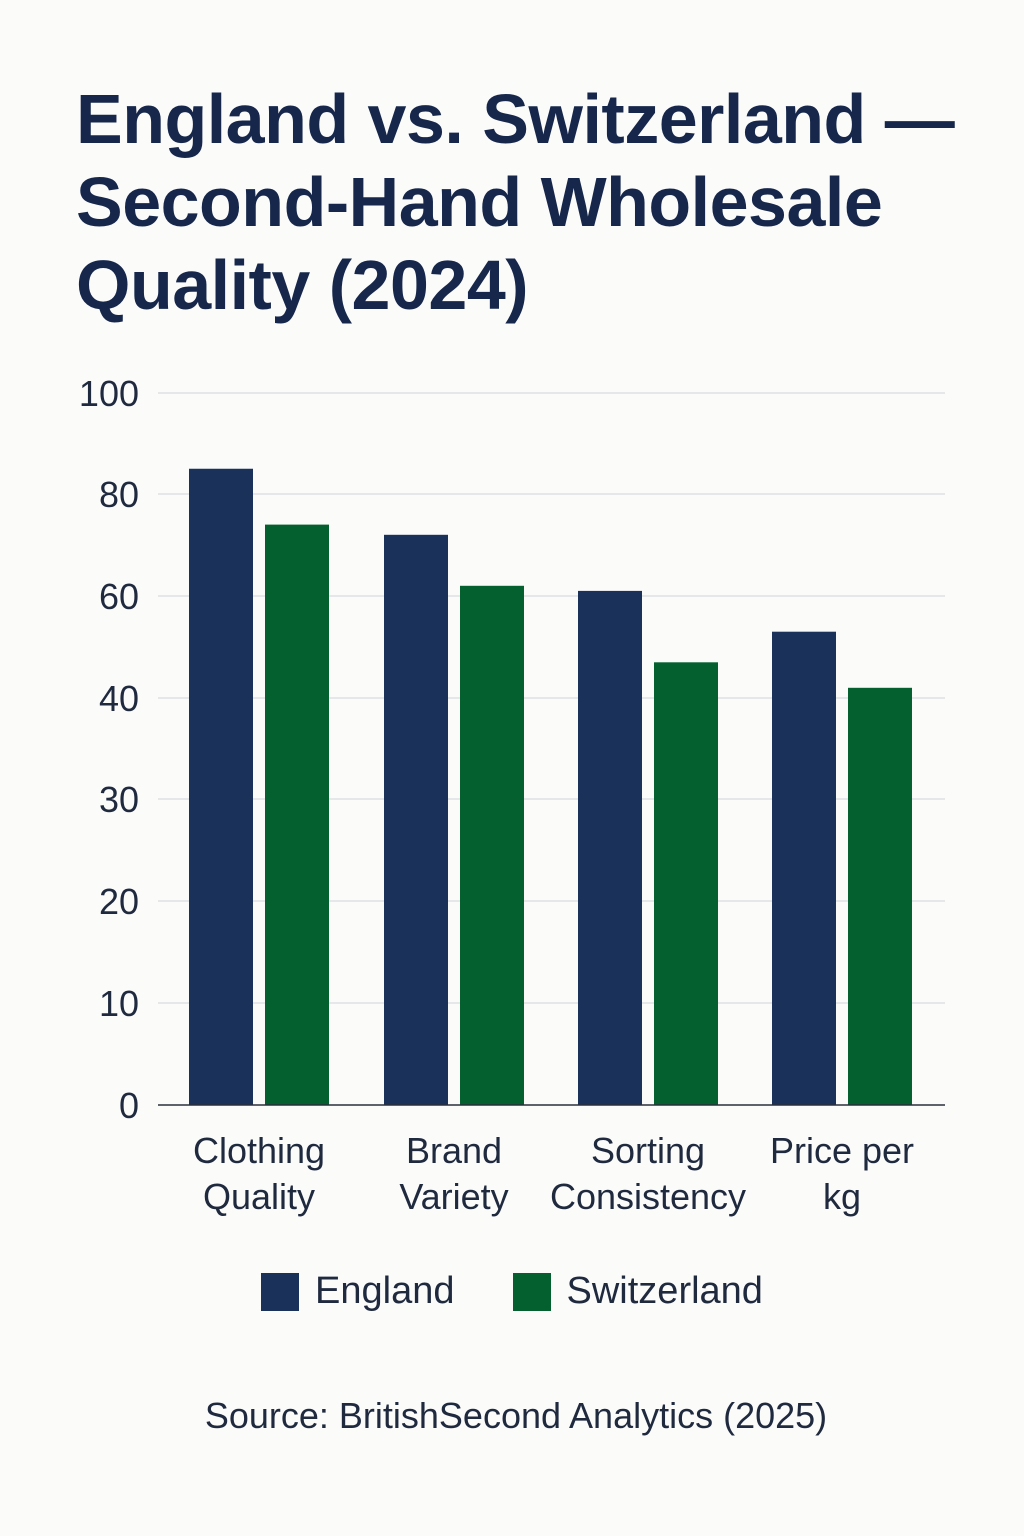 The width and height of the screenshot is (1024, 1536). I want to click on y-tick-label: 20, so click(119, 901).